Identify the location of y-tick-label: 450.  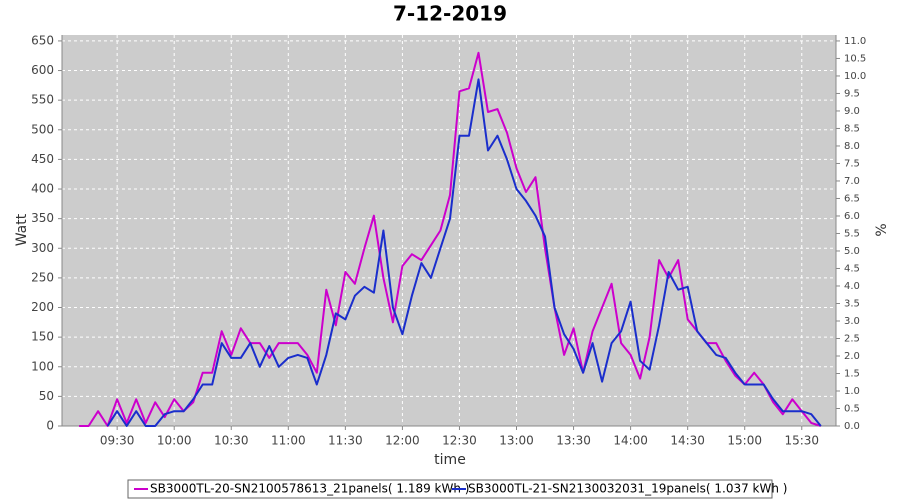
(42, 159).